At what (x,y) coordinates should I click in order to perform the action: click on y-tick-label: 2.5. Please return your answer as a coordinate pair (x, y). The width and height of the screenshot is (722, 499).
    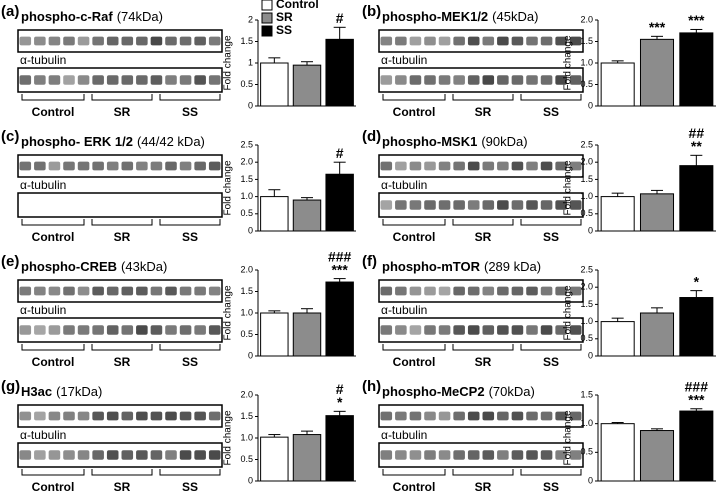
    Looking at the image, I should click on (586, 144).